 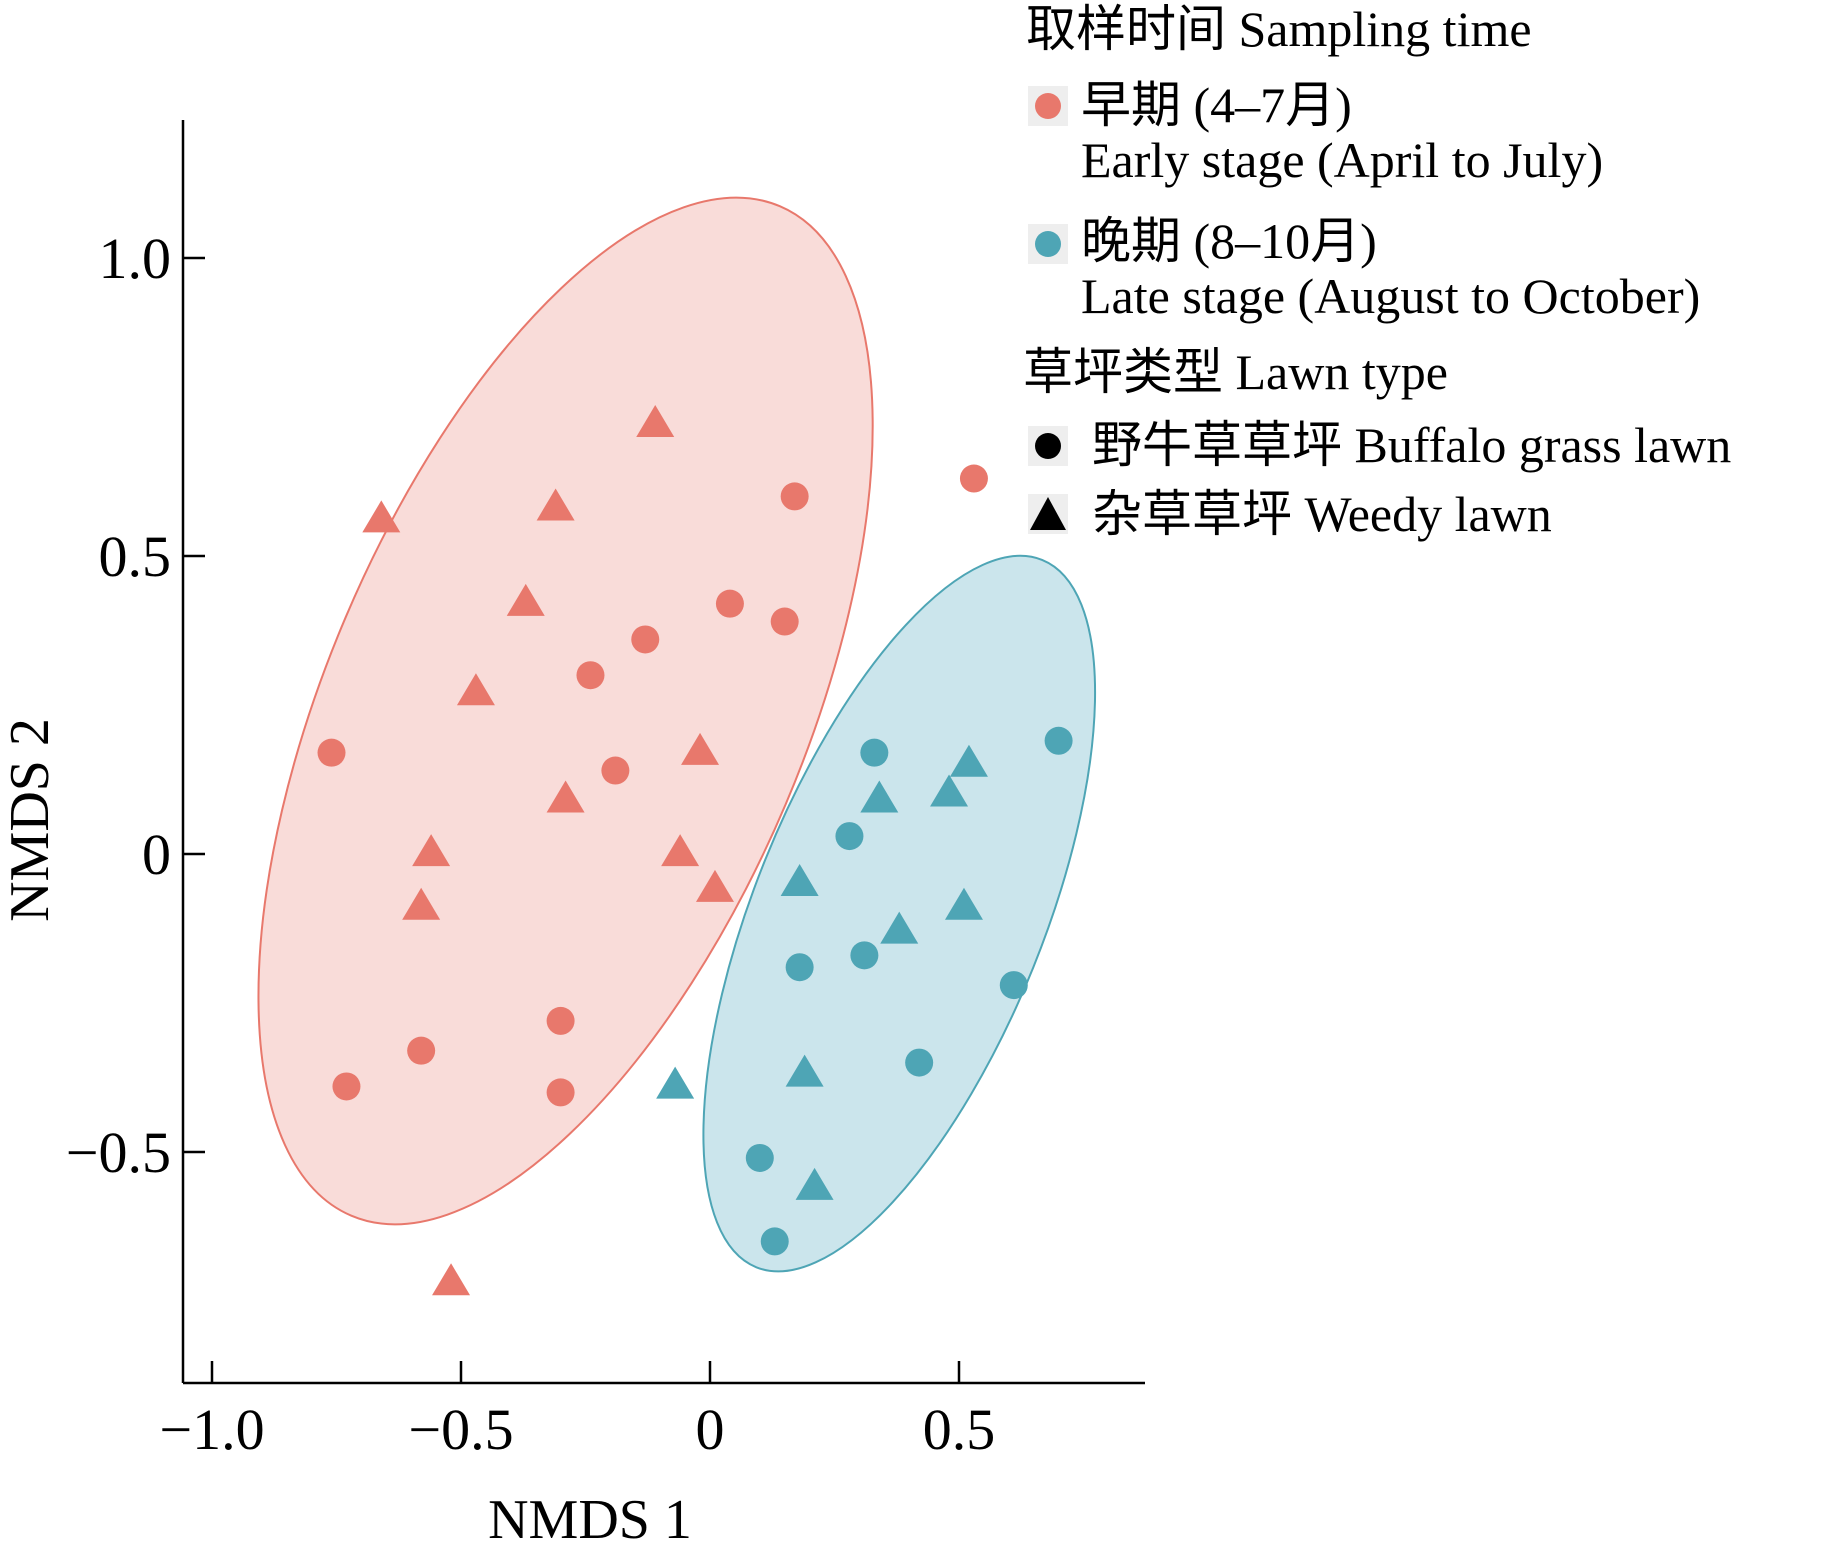 I want to click on legend-lawn-title: 草坪类型 Lawn type, so click(x=1235, y=372).